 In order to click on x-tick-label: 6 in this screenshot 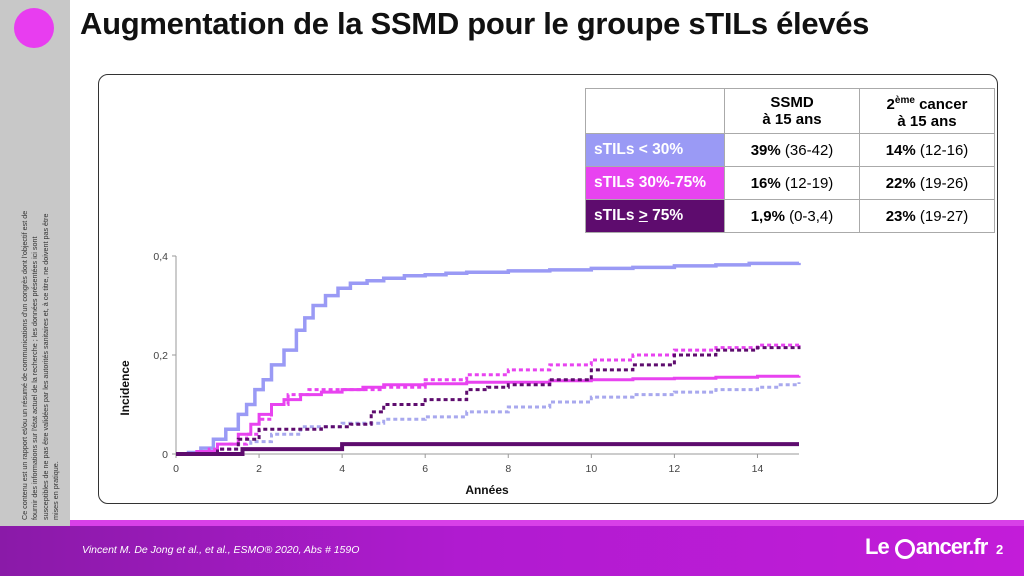, I will do `click(425, 469)`.